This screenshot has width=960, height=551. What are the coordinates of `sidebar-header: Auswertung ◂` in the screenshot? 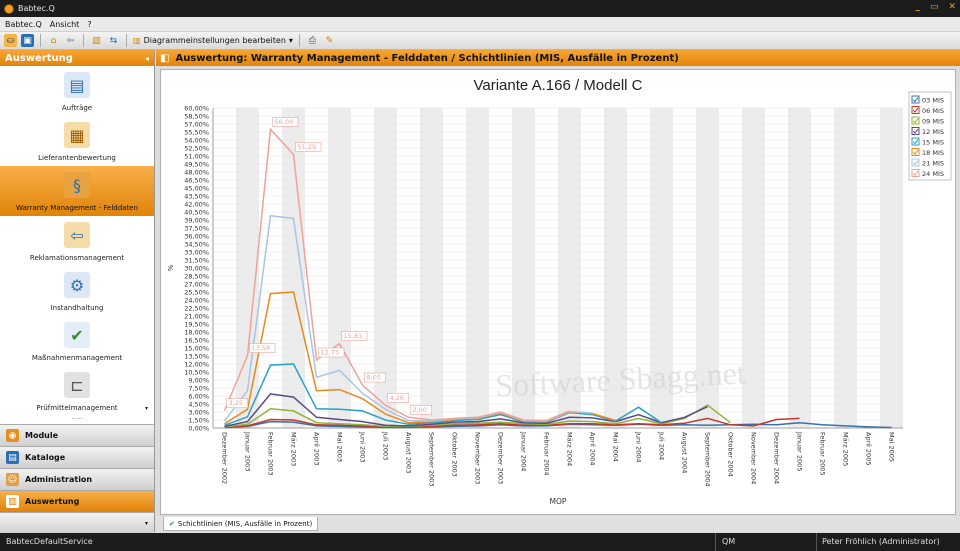 It's located at (77, 58).